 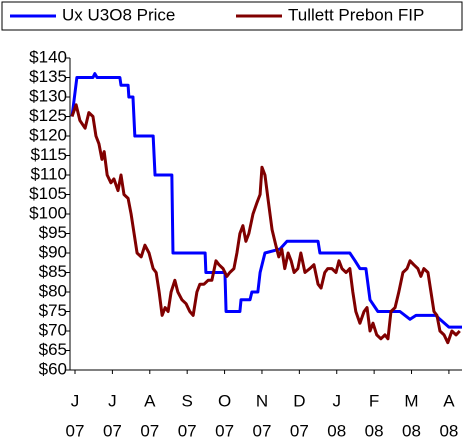 I want to click on y-tick-label: $135, so click(x=48, y=76).